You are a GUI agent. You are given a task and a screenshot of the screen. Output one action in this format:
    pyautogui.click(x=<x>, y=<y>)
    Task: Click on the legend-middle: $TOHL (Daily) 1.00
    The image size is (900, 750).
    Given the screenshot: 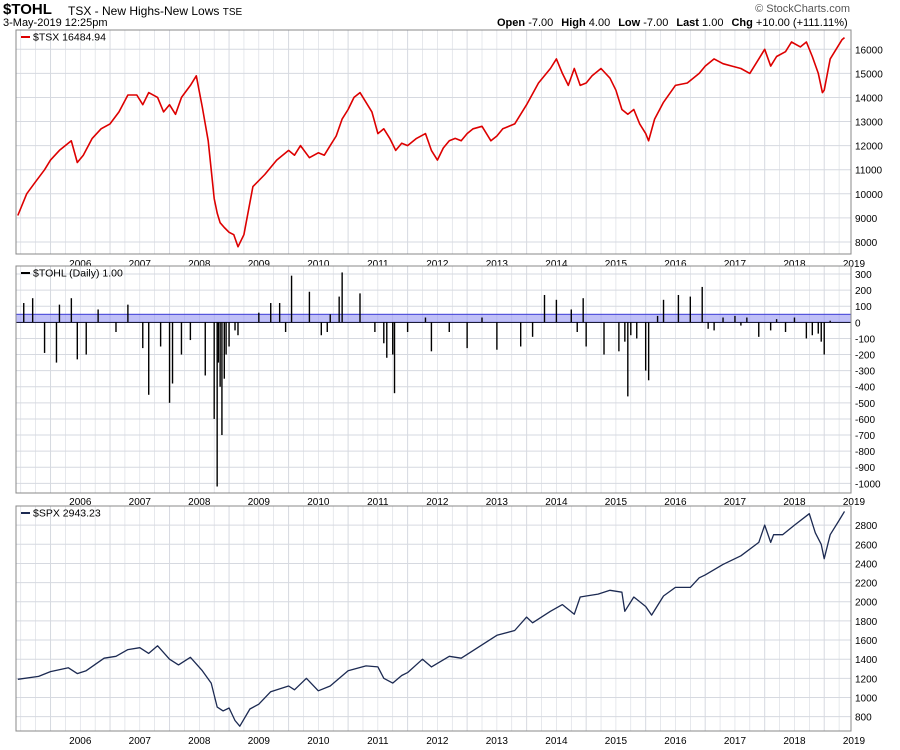 What is the action you would take?
    pyautogui.click(x=72, y=274)
    